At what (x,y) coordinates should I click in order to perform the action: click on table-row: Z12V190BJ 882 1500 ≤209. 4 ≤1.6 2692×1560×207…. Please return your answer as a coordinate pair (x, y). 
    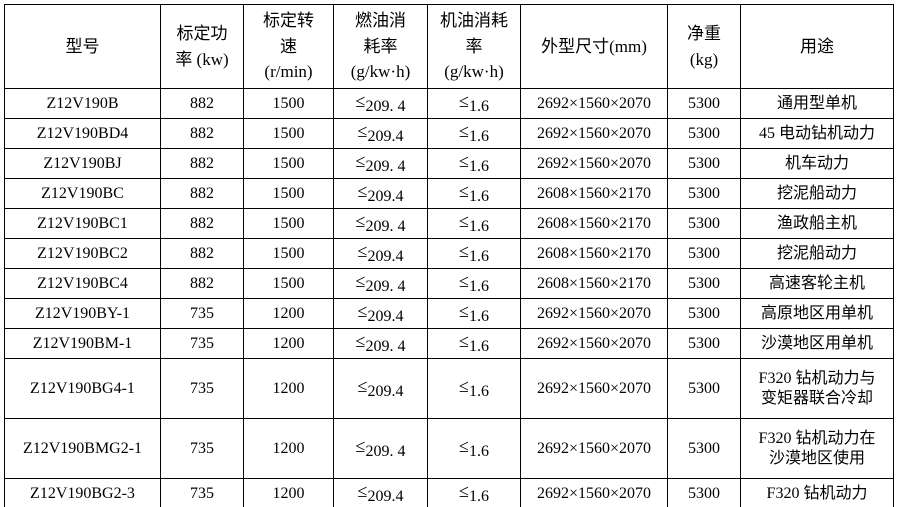
    Looking at the image, I should click on (449, 163).